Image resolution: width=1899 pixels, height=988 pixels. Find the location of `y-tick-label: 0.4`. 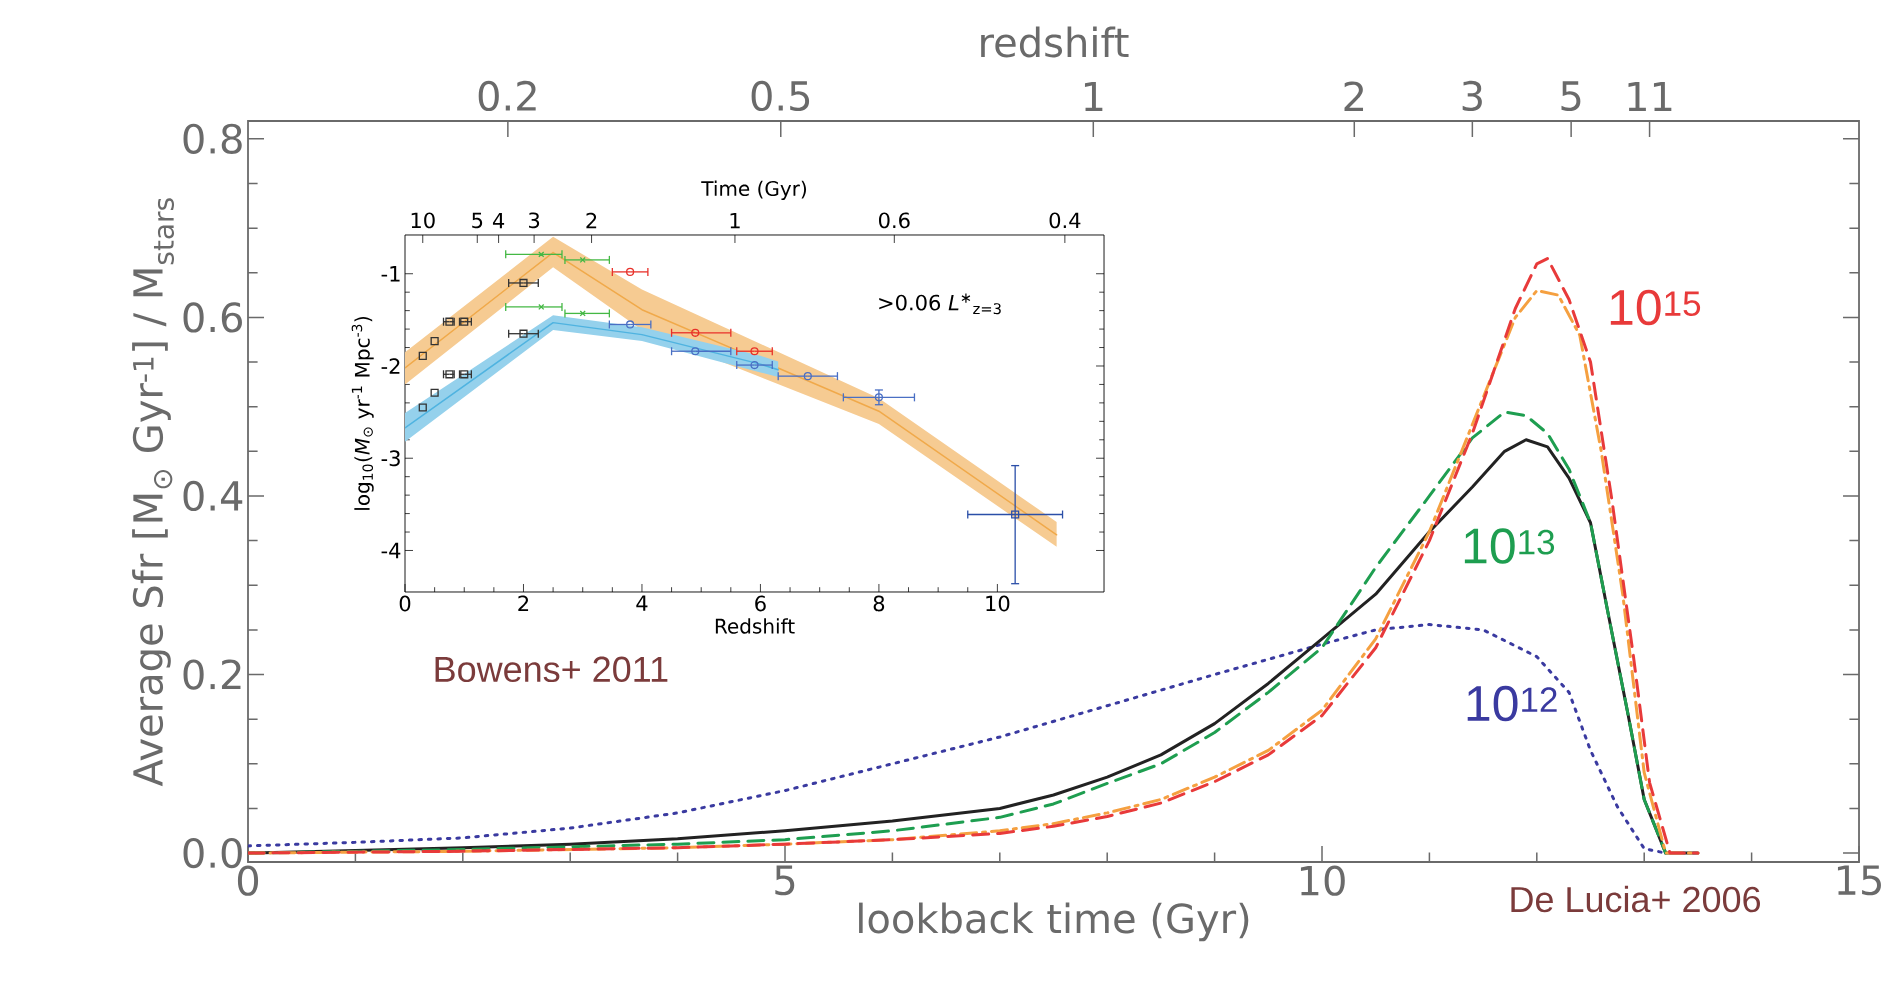

y-tick-label: 0.4 is located at coordinates (213, 496).